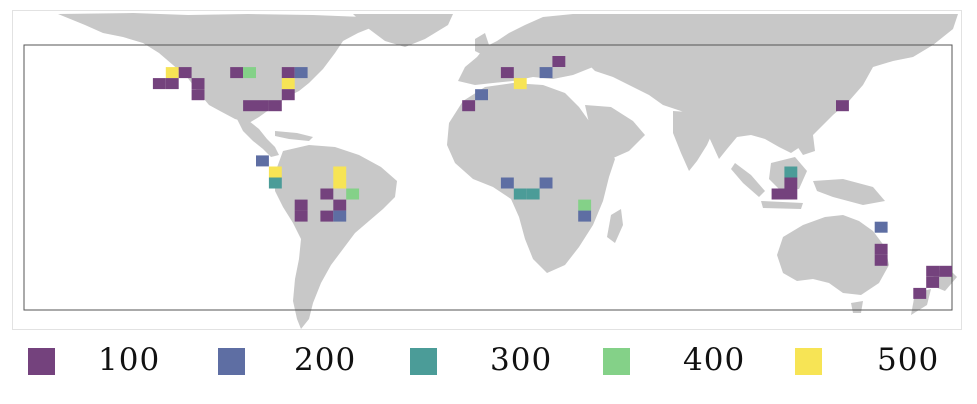  Describe the element at coordinates (218, 68) in the screenshot. I see `north-america` at that location.